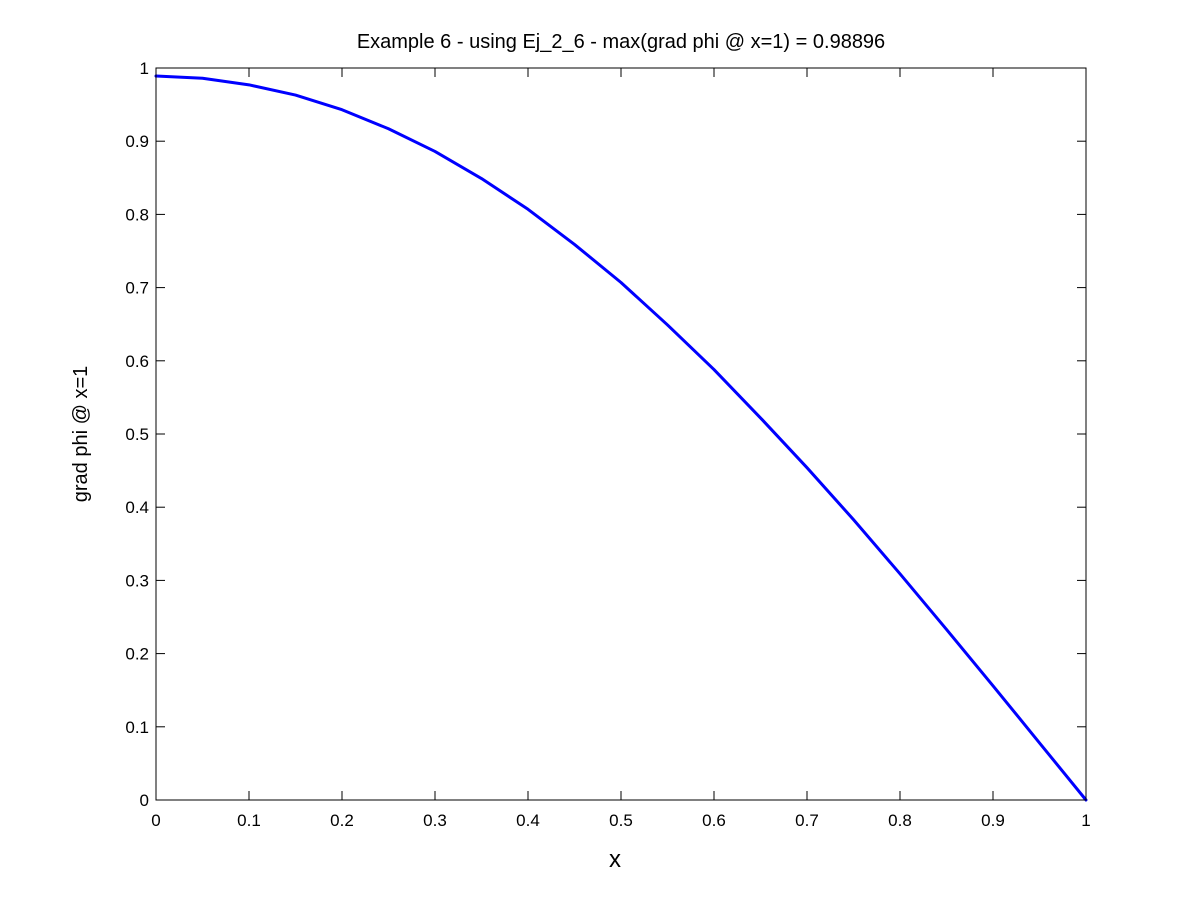 The image size is (1200, 905). I want to click on x-tick-label: 0.9, so click(993, 820).